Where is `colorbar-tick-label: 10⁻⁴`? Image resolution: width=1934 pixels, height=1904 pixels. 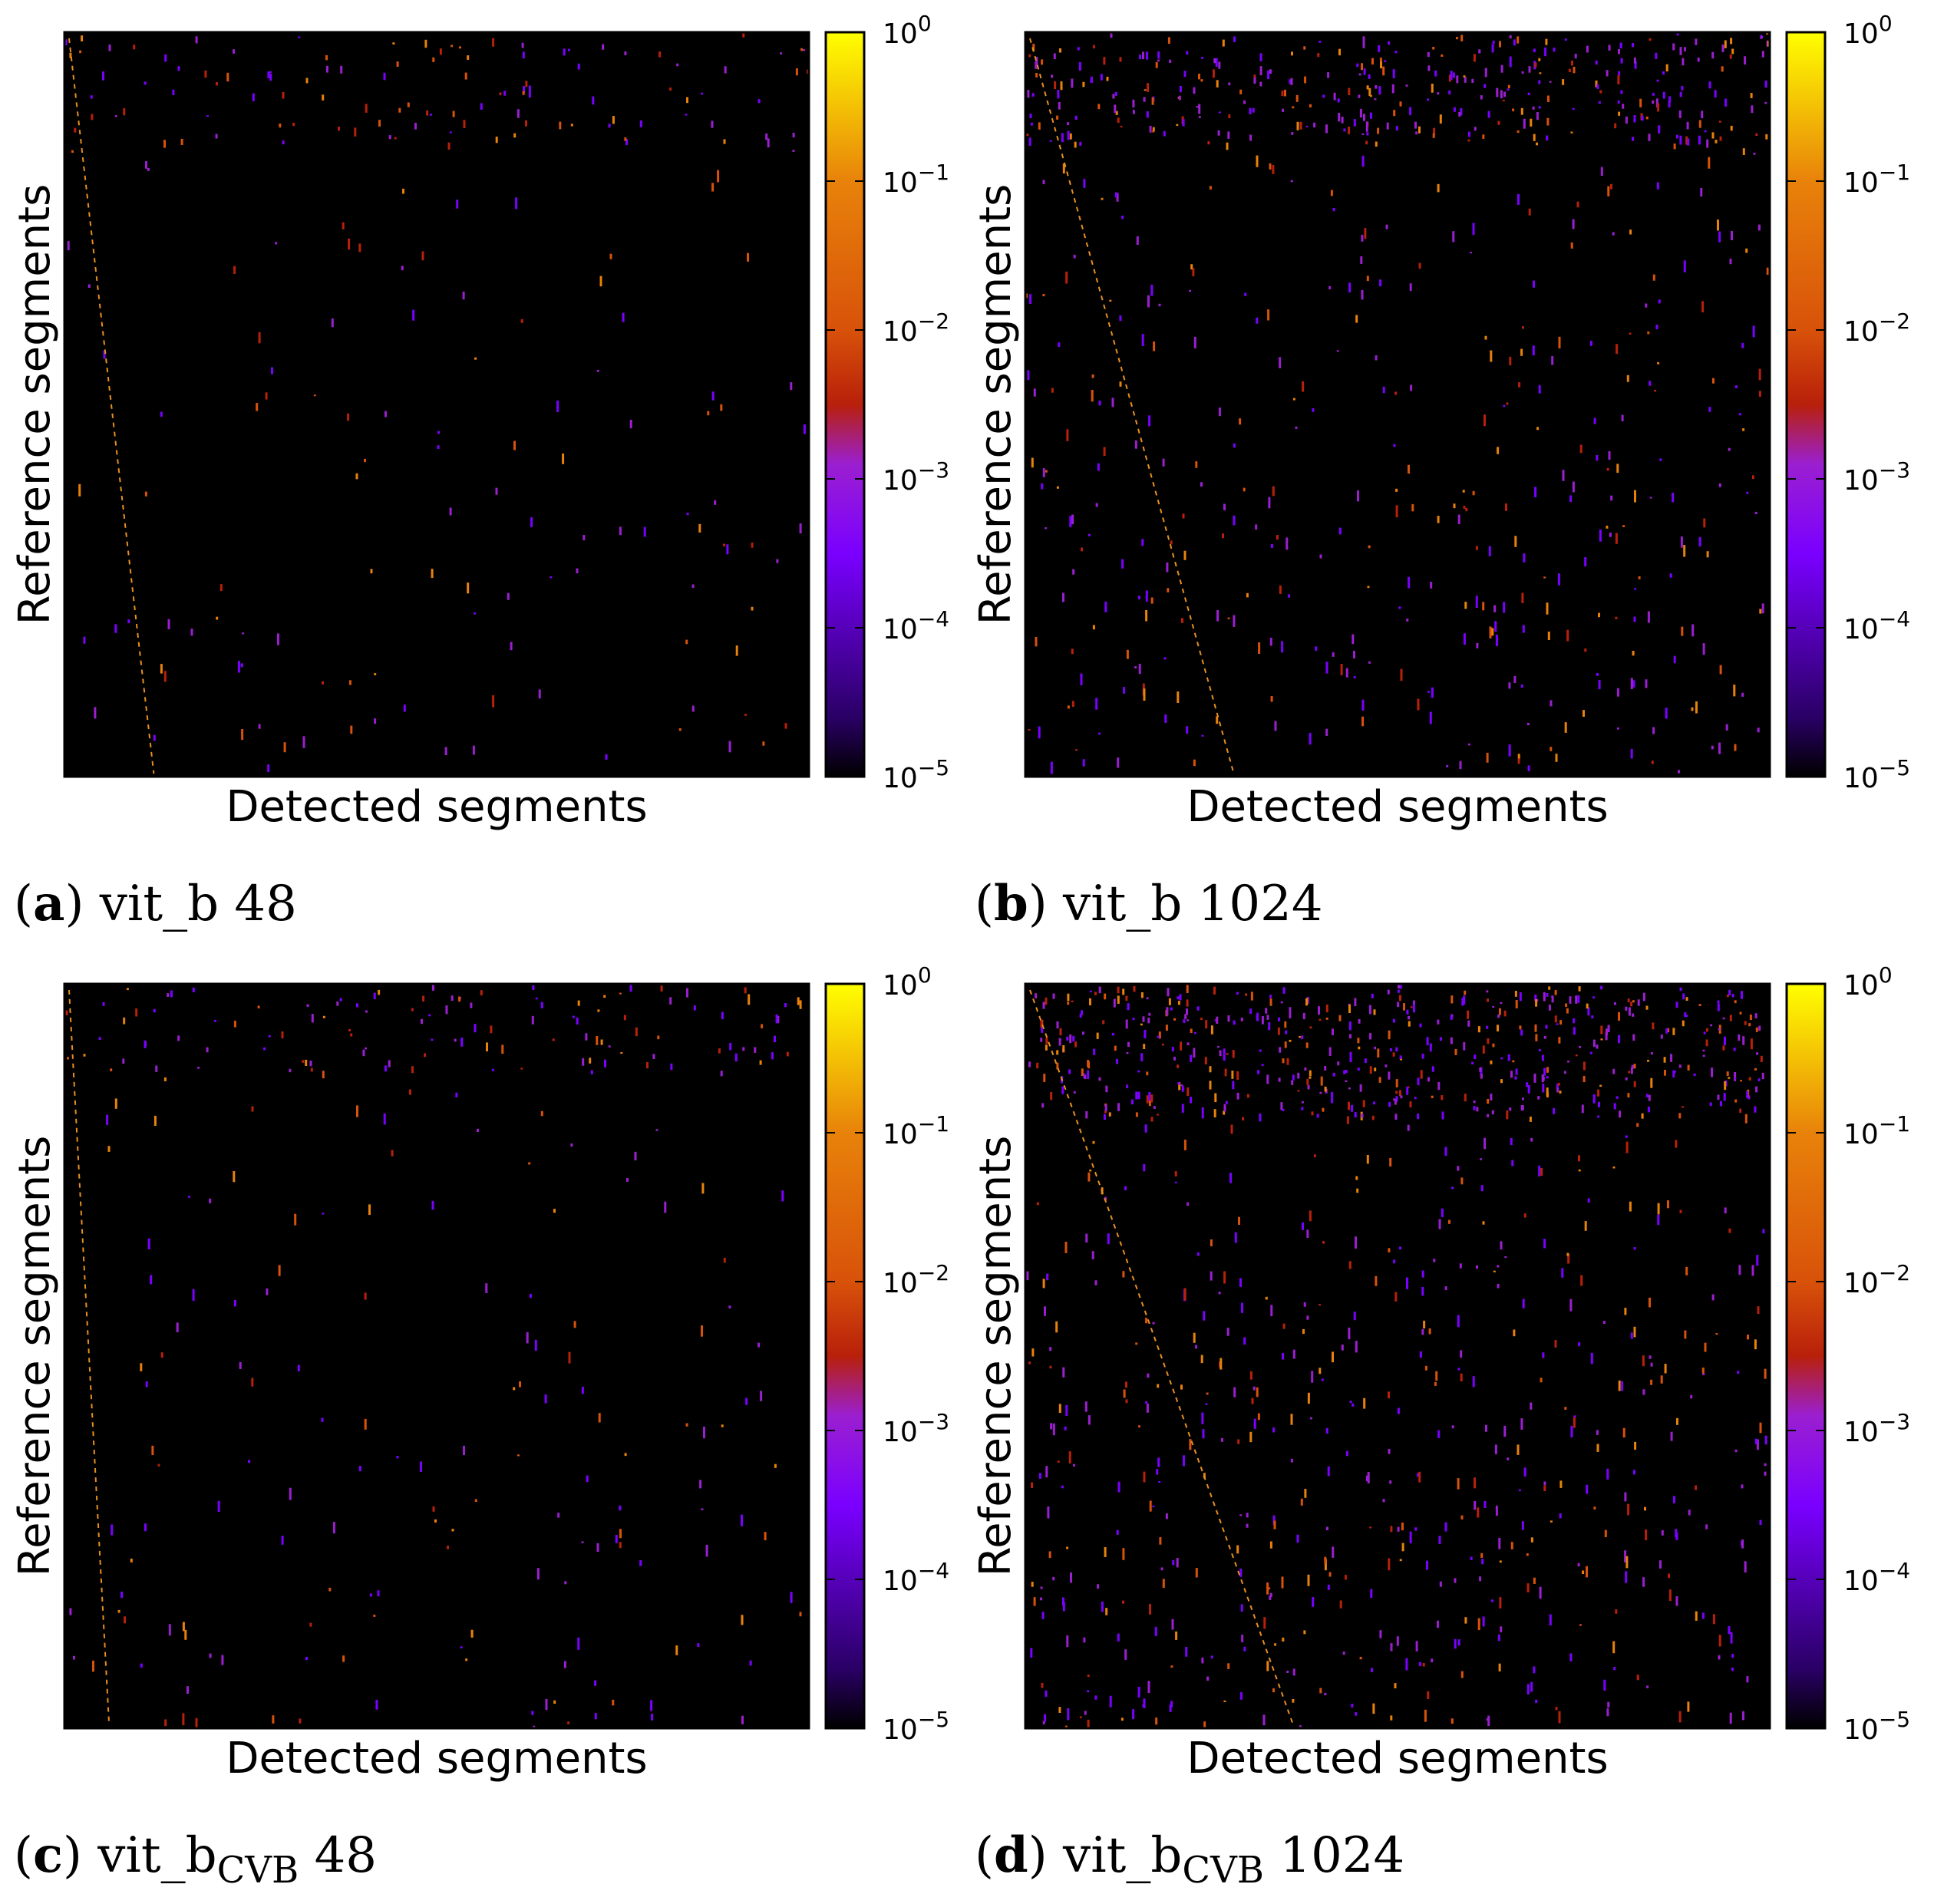
colorbar-tick-label: 10⁻⁴ is located at coordinates (916, 1578).